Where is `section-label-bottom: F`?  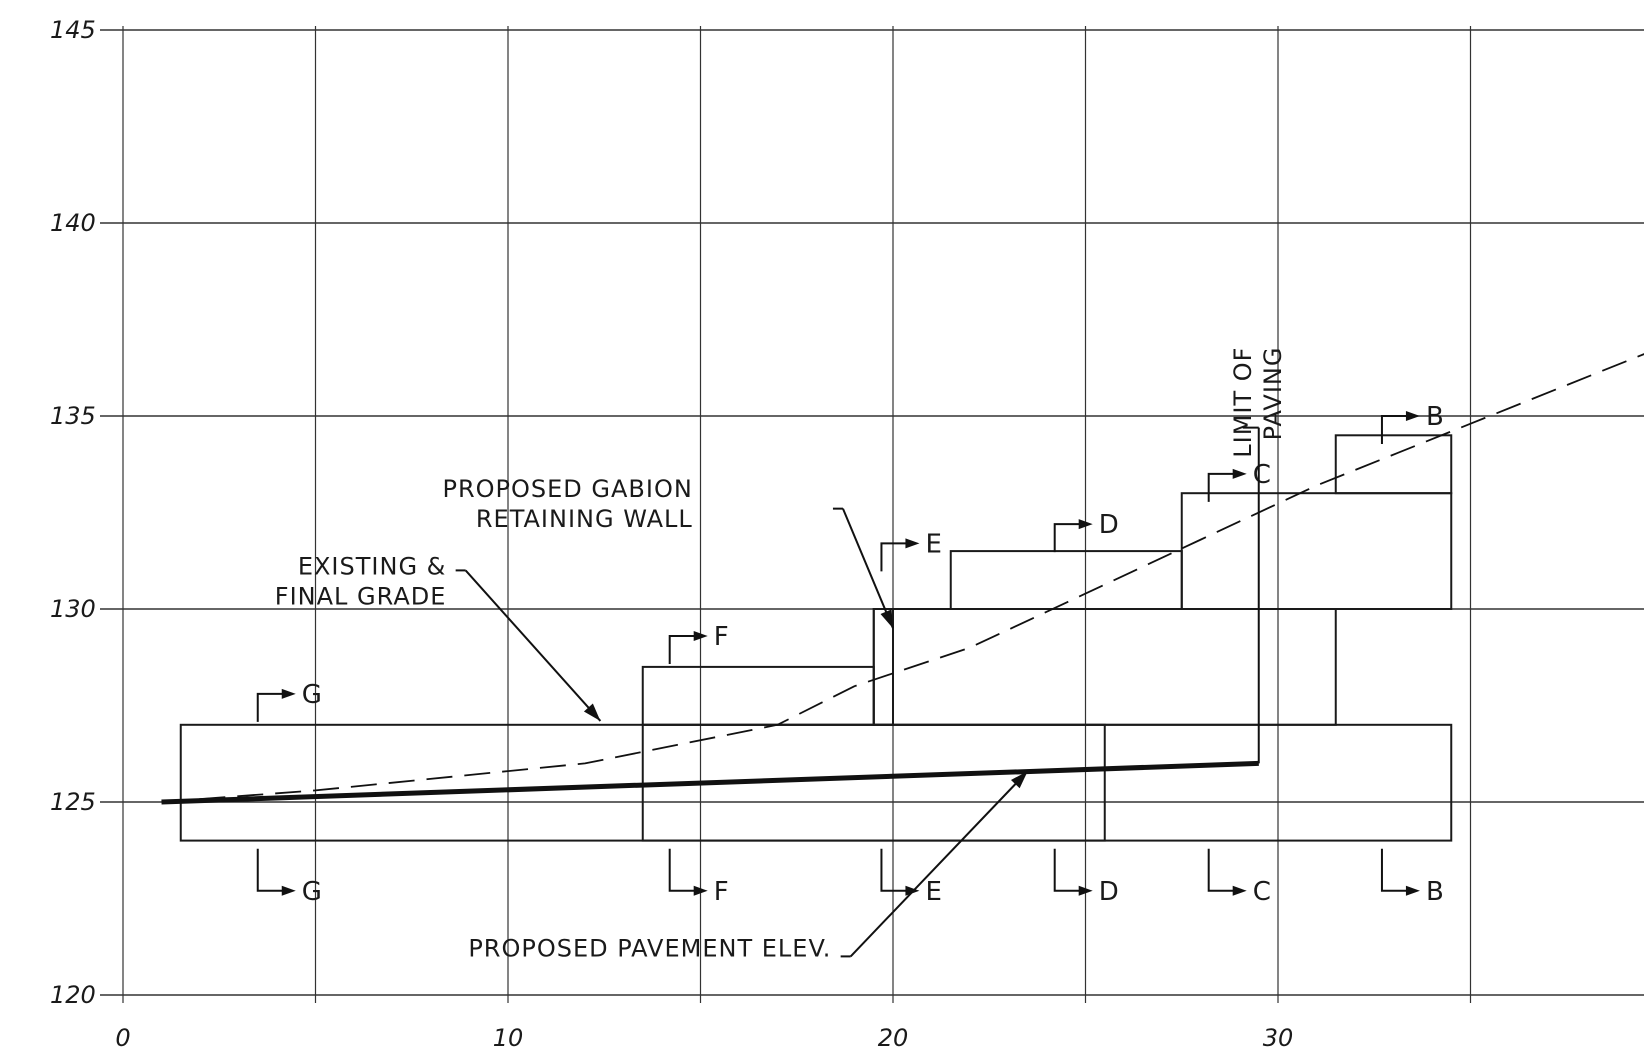 section-label-bottom: F is located at coordinates (722, 892).